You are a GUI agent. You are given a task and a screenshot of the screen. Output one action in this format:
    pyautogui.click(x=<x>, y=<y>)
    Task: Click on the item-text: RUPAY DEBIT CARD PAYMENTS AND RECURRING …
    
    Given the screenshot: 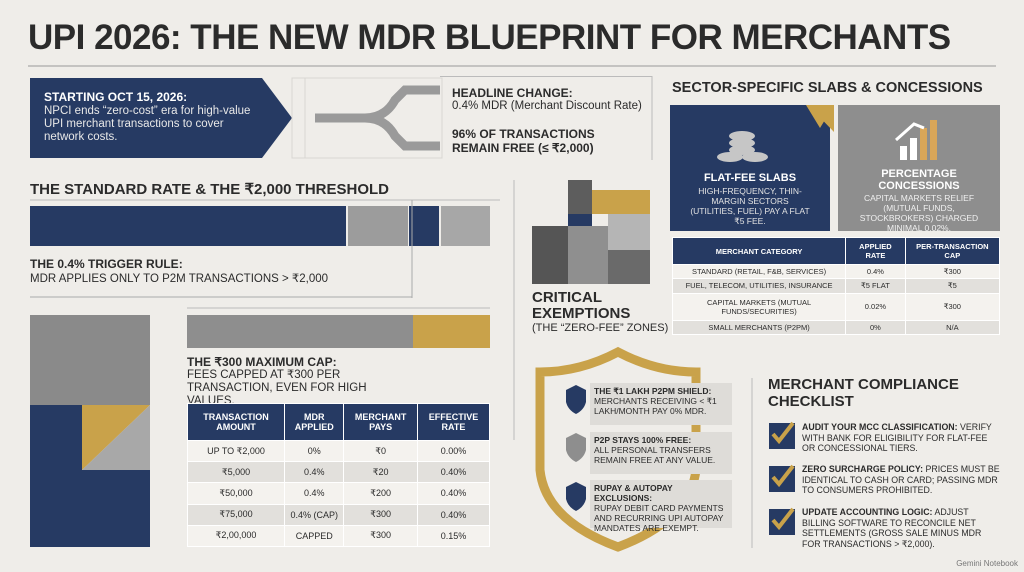 What is the action you would take?
    pyautogui.click(x=659, y=518)
    